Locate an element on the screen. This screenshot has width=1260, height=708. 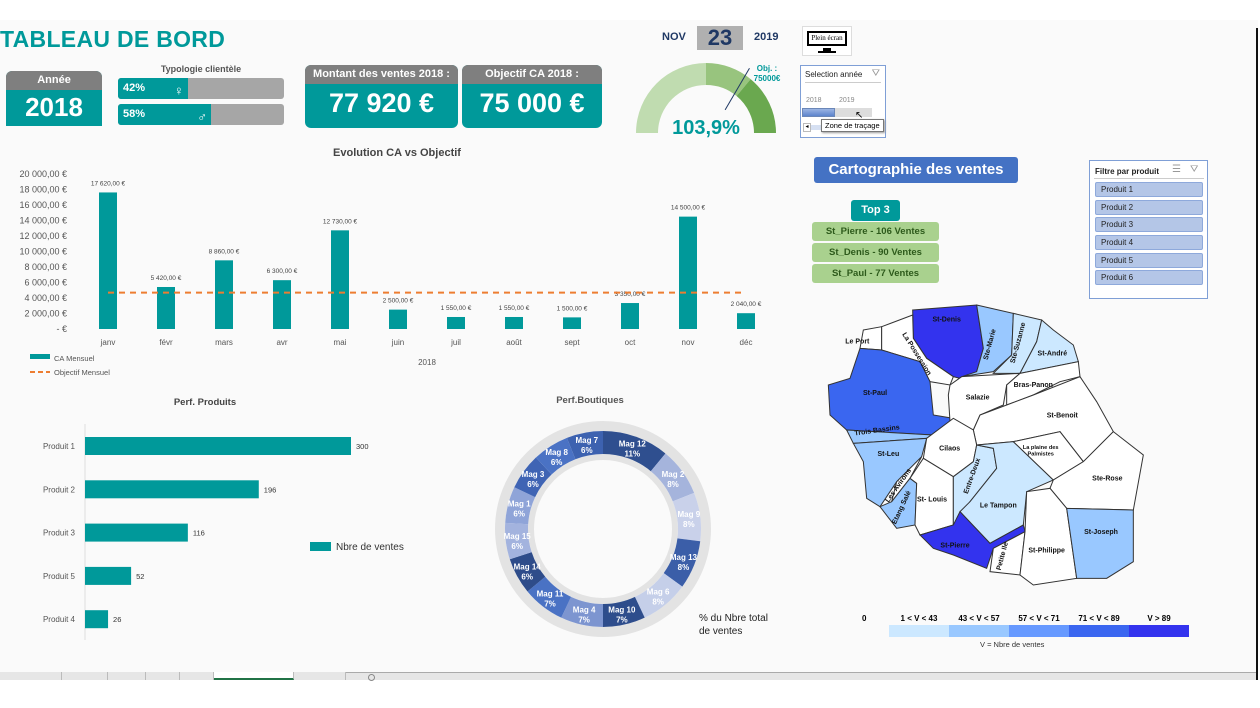
legend-class-label: V > 89 is located at coordinates (1159, 618).